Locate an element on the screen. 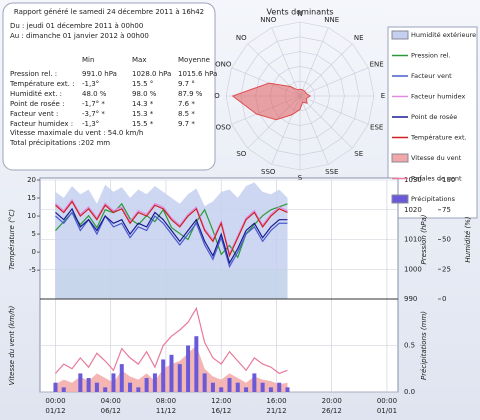  table-cell: 14.3 * is located at coordinates (143, 104).